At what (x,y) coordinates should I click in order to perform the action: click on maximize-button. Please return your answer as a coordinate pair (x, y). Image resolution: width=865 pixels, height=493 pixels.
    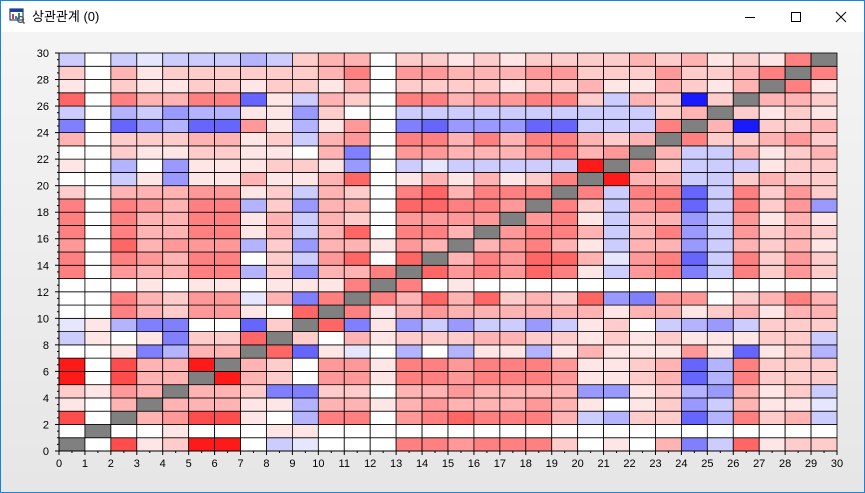
    Looking at the image, I should click on (796, 16).